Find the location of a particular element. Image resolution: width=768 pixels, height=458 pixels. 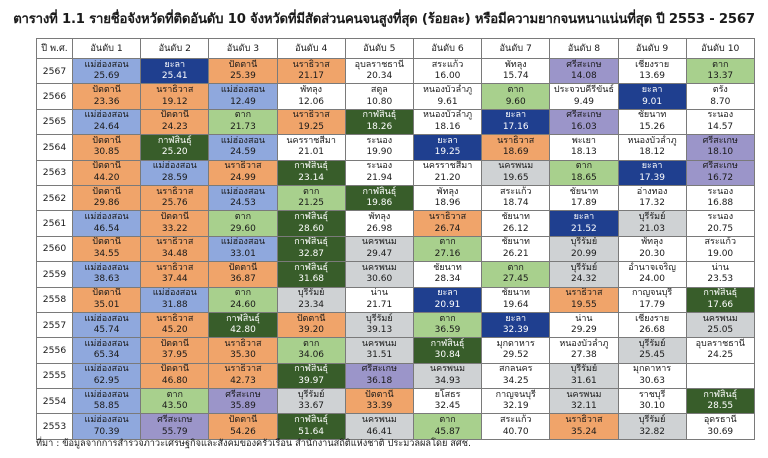

rank-cell: นครพนม 46.41 is located at coordinates (379, 426).